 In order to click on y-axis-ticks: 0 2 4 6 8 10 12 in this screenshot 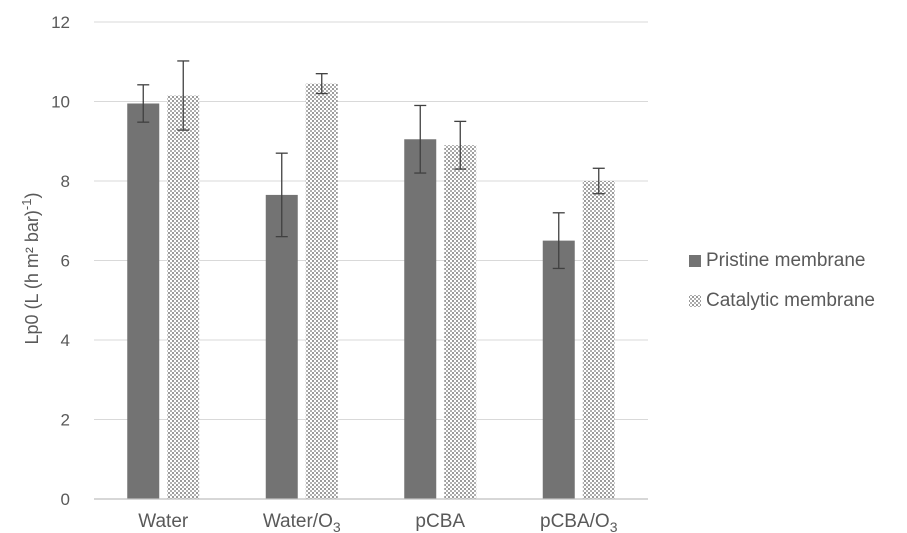, I will do `click(60, 261)`.